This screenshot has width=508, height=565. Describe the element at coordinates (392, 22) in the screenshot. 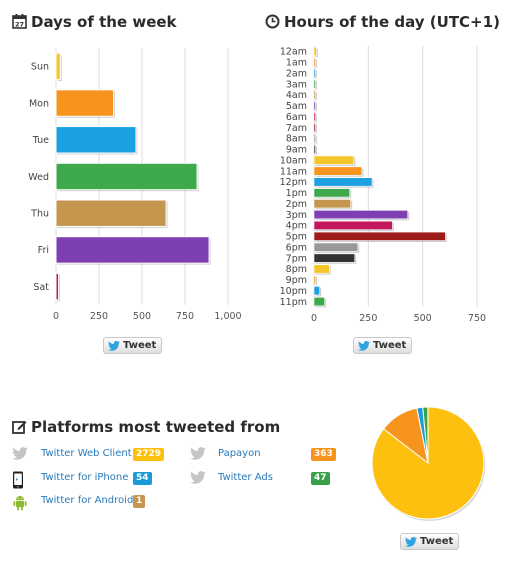

I see `hours-title-text: Hours of the day (UTC+1)` at that location.